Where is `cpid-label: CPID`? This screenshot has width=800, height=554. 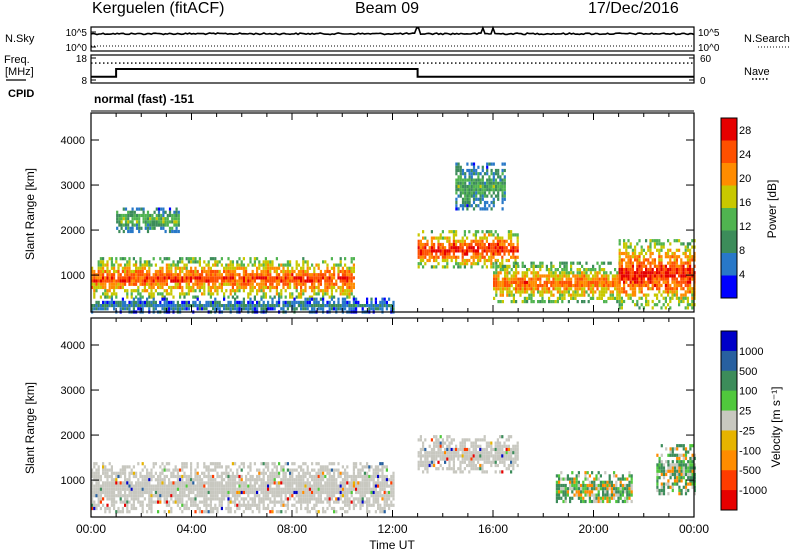 cpid-label: CPID is located at coordinates (21, 94).